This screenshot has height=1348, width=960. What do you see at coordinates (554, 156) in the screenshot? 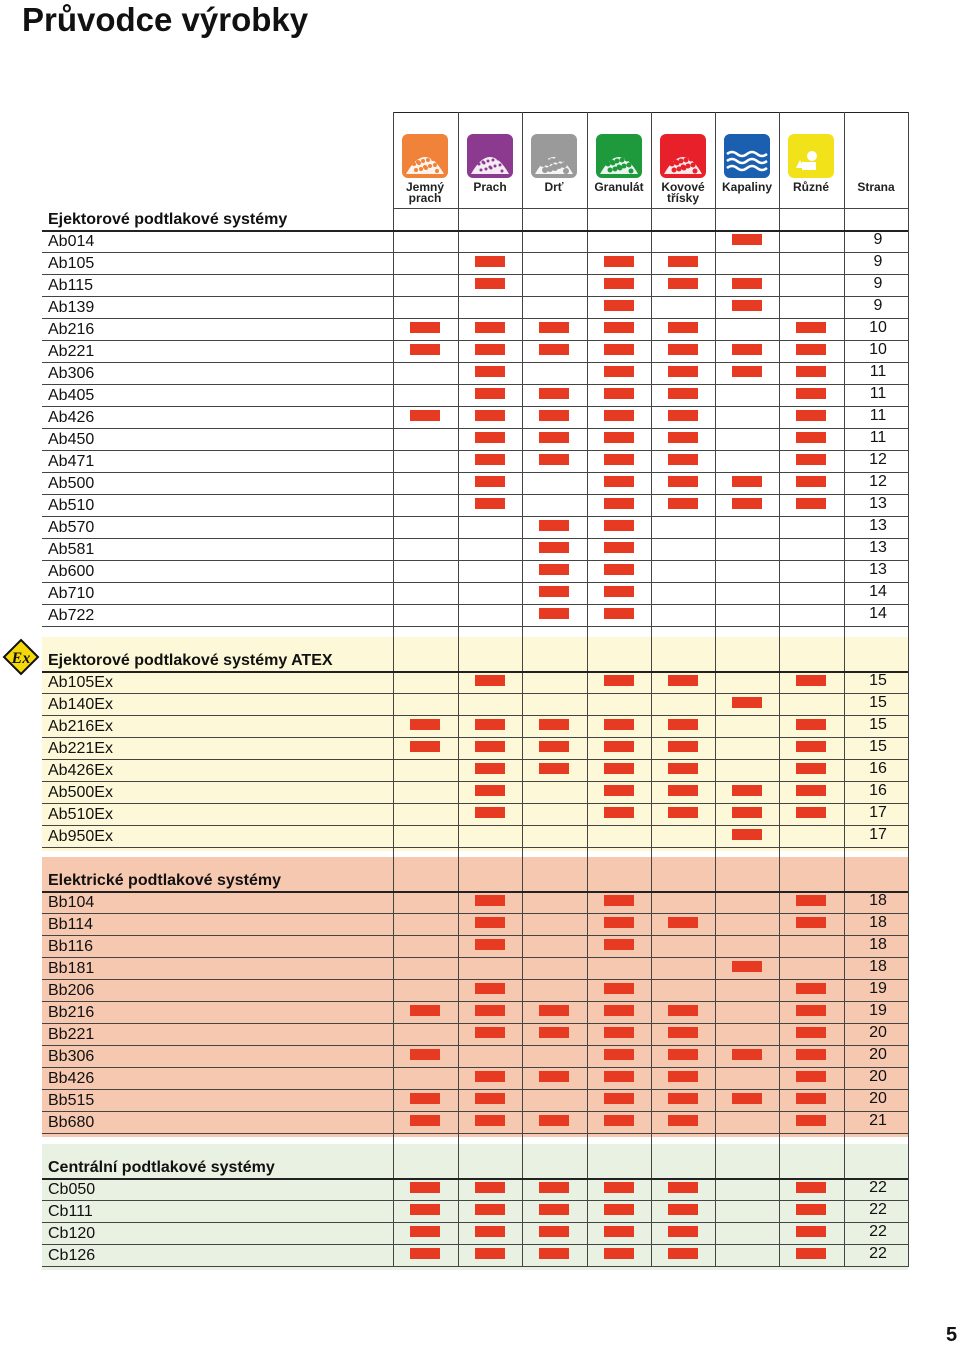
I see `grit-icon` at bounding box center [554, 156].